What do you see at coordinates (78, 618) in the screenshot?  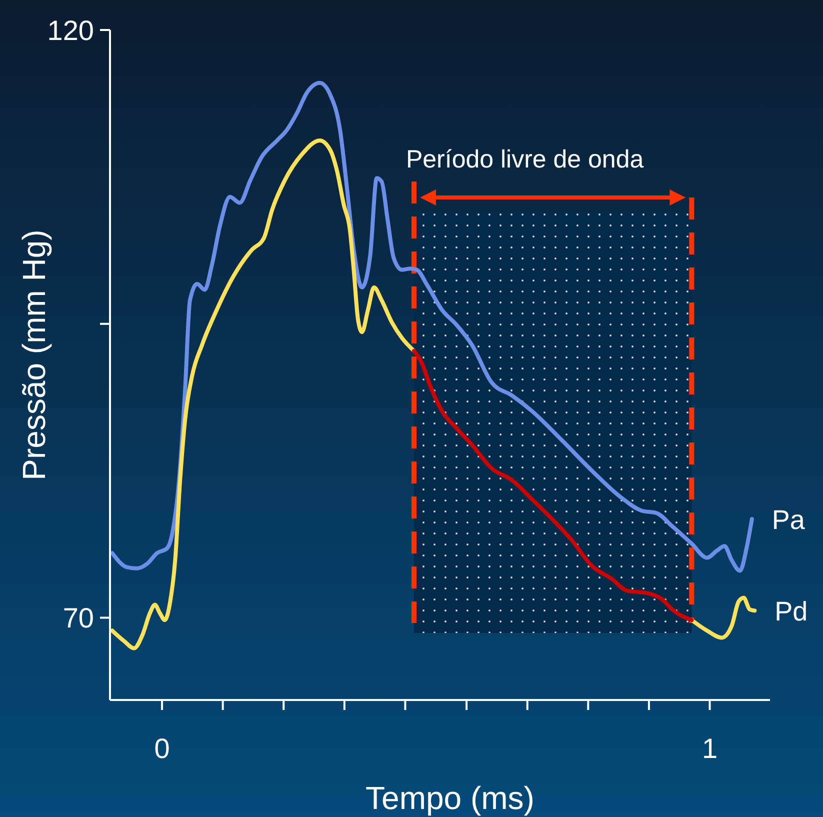 I see `y-tick-label: 70` at bounding box center [78, 618].